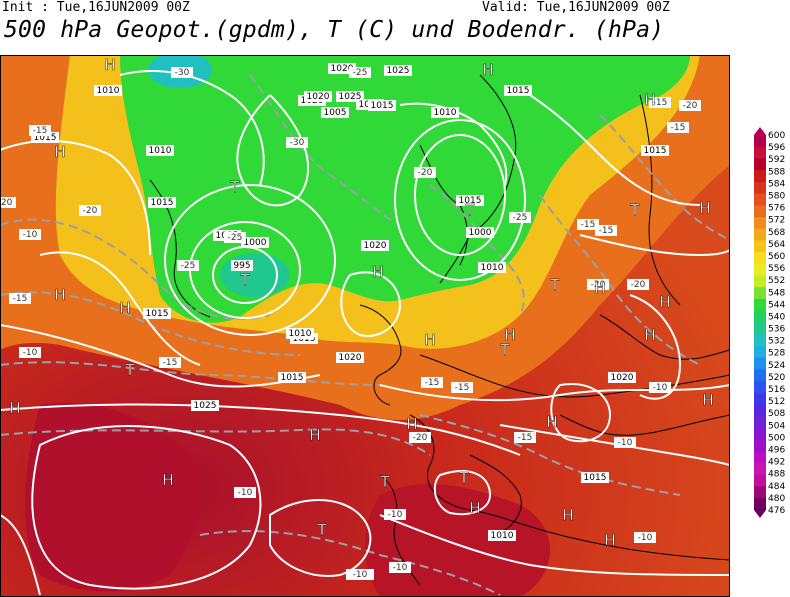 Image resolution: width=790 pixels, height=597 pixels. I want to click on colorbar-tick-label: 548, so click(776, 293).